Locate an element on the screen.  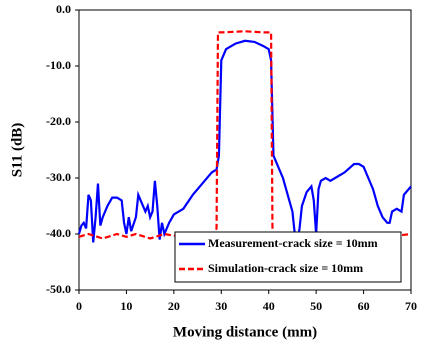
y-tick-label: 0.0 is located at coordinates (63, 9).